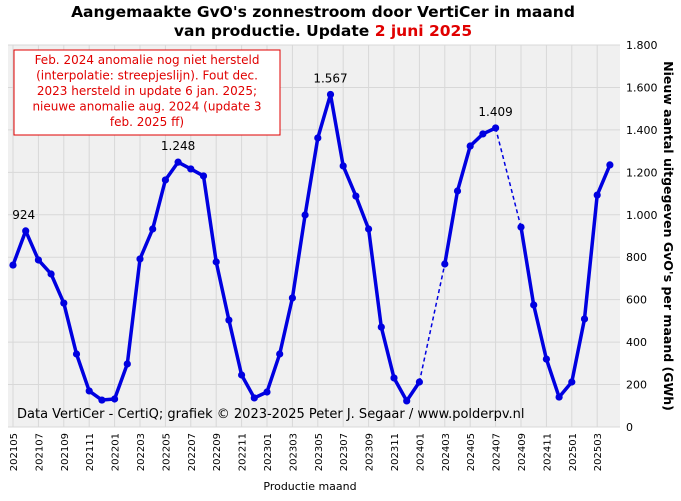 This screenshot has height=501, width=681. Describe the element at coordinates (420, 452) in the screenshot. I see `x-tick-label: 202401` at that location.